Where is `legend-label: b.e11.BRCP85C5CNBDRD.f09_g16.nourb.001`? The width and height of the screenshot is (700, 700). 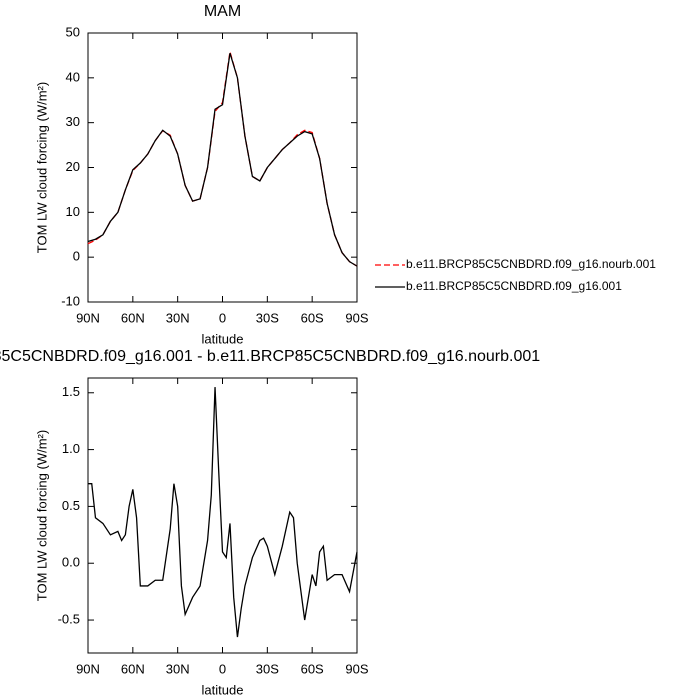 legend-label: b.e11.BRCP85C5CNBDRD.f09_g16.nourb.001 is located at coordinates (531, 264).